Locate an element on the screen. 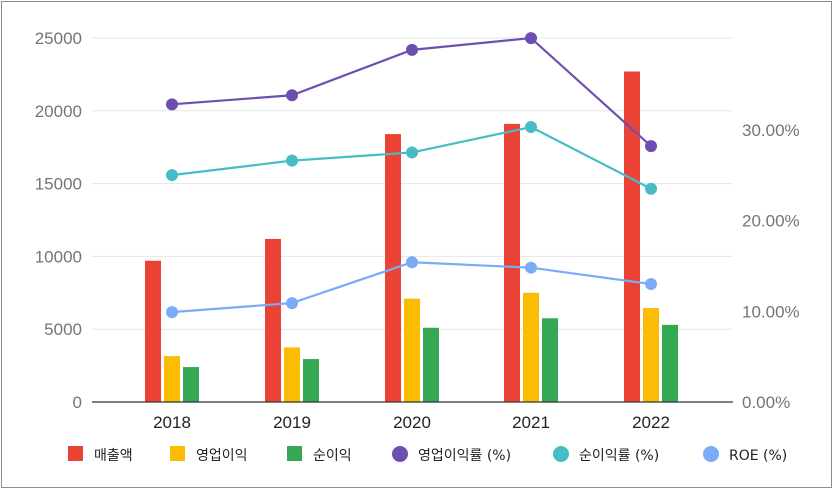 The image size is (835, 491). left-tick-label: 10000 is located at coordinates (58, 256).